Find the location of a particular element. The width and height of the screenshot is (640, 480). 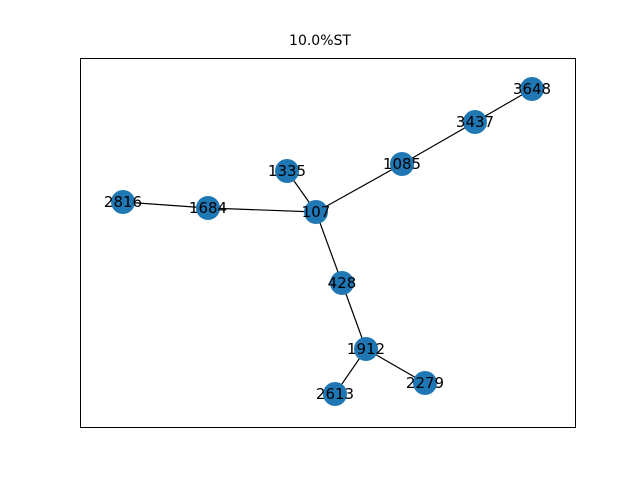

node-1085: 1085 is located at coordinates (402, 164).